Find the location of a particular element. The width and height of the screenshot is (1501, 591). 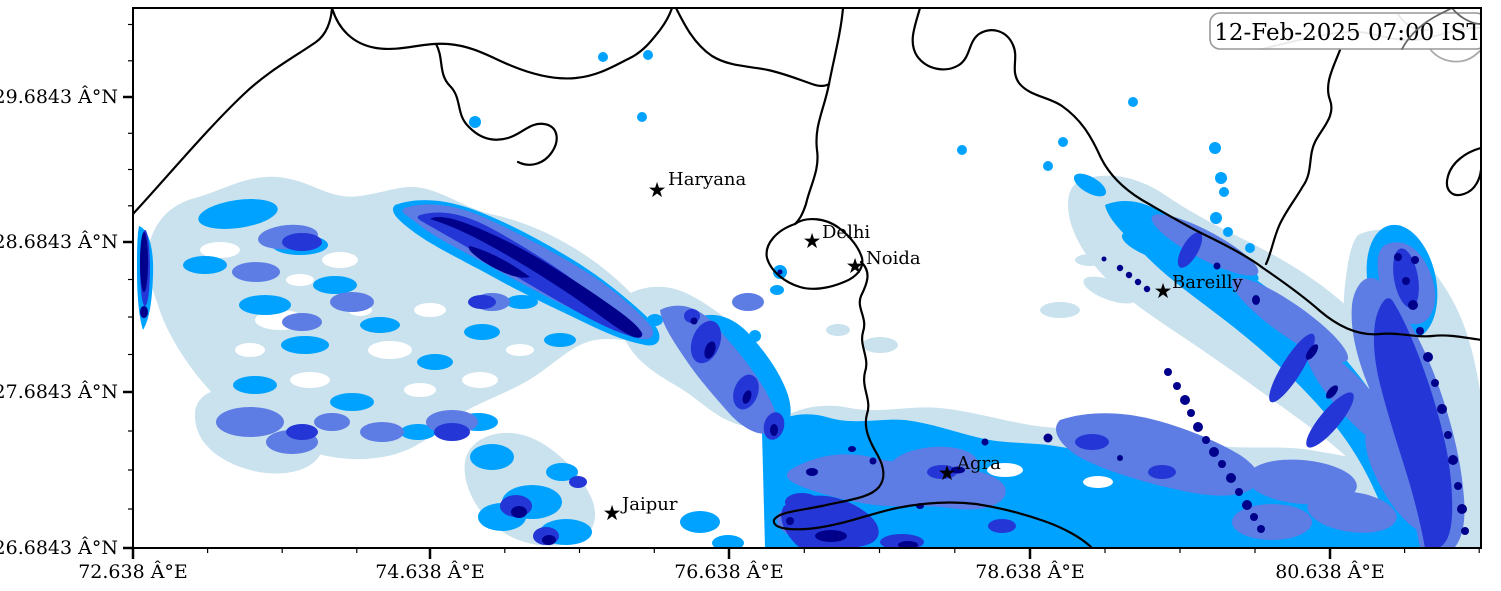

x-tick-label: 76.638 Â°E is located at coordinates (729, 571).